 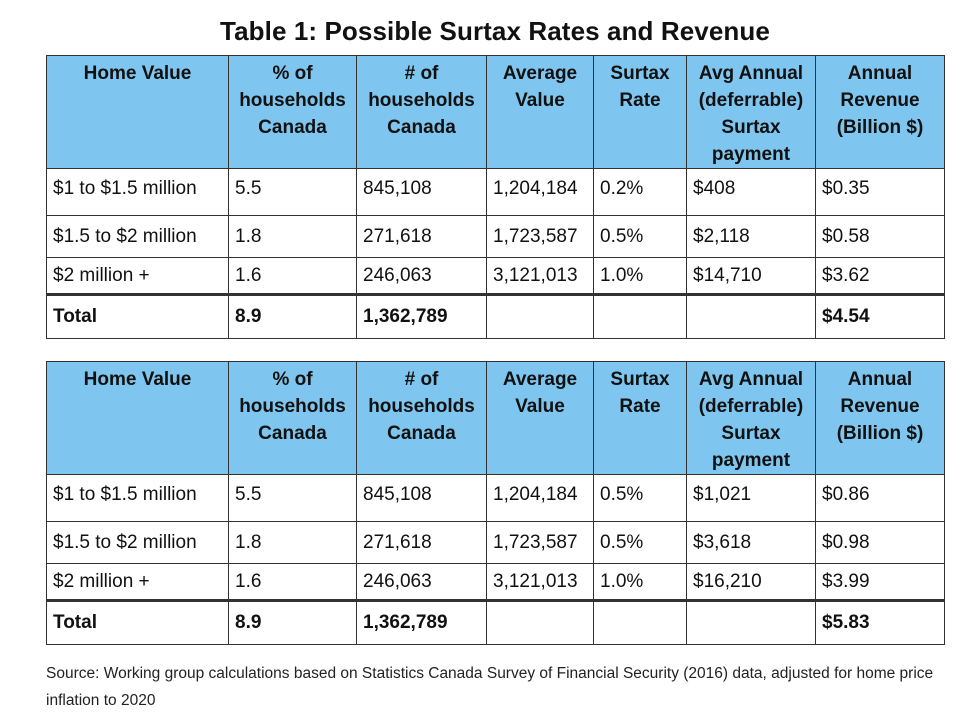 What do you see at coordinates (751, 192) in the screenshot?
I see `cell-avg-payment: $408` at bounding box center [751, 192].